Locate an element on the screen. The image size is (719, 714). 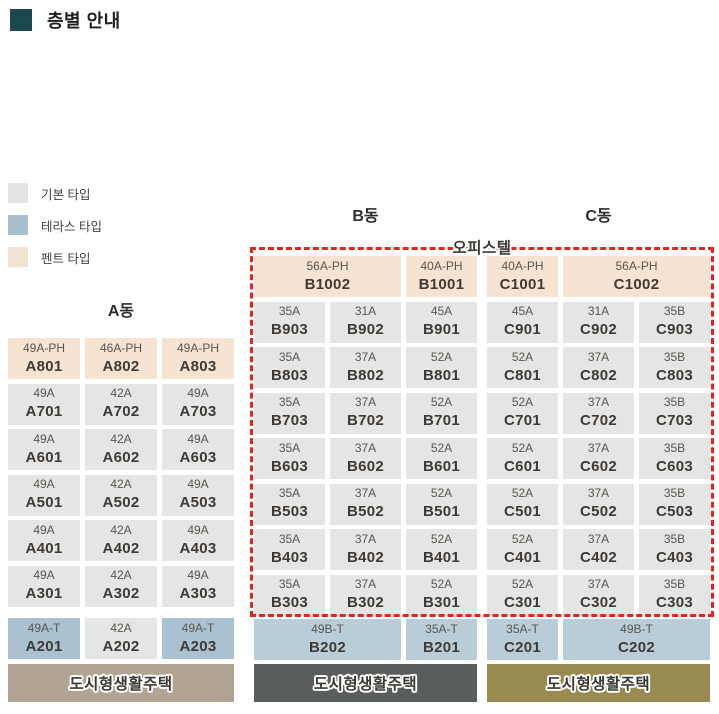
unit-number-label: A702 is located at coordinates (121, 412).